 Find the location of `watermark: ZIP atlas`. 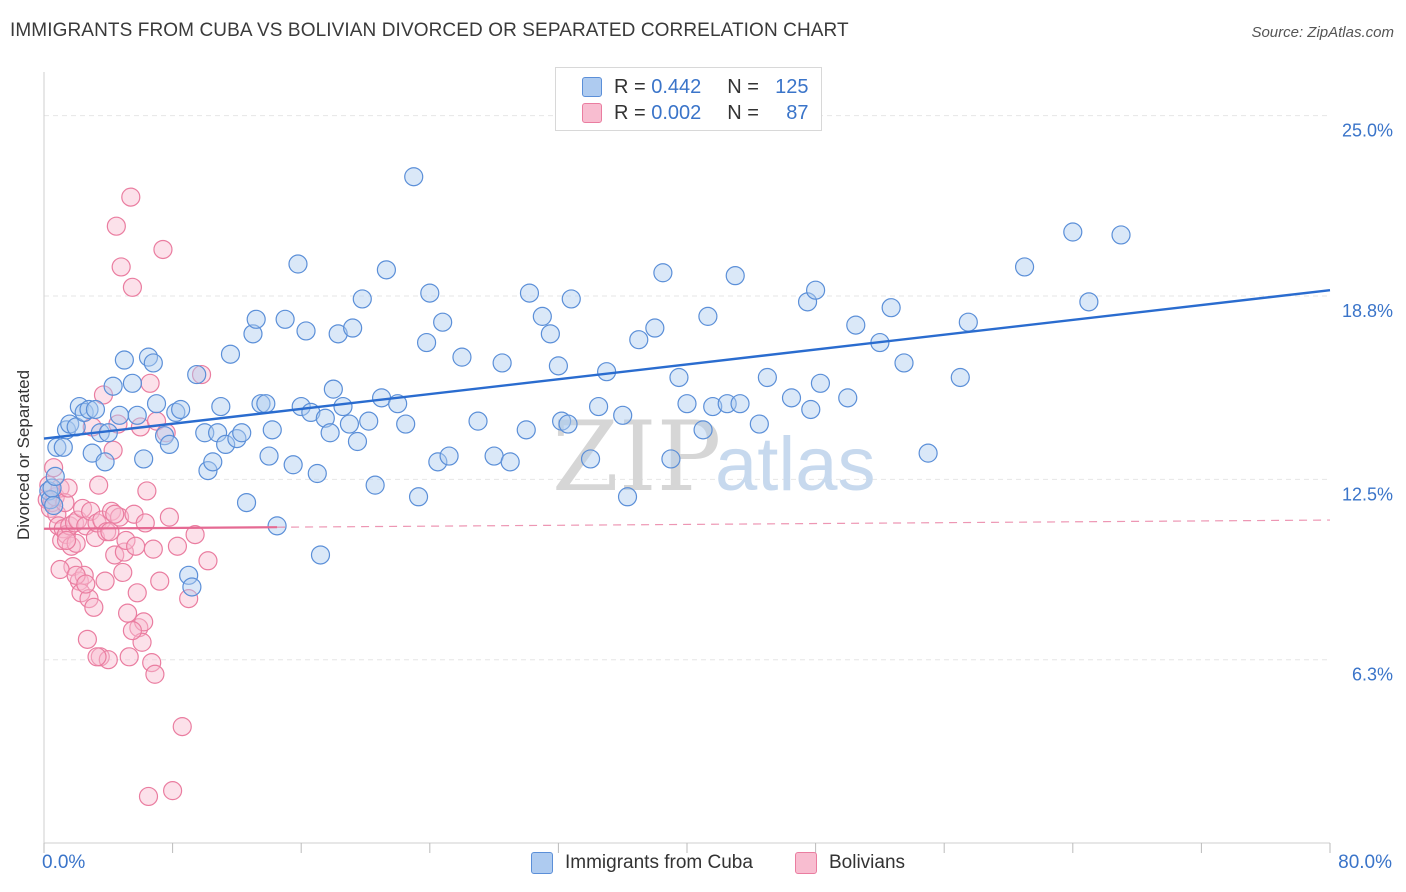

watermark: ZIP atlas is located at coordinates (714, 457).